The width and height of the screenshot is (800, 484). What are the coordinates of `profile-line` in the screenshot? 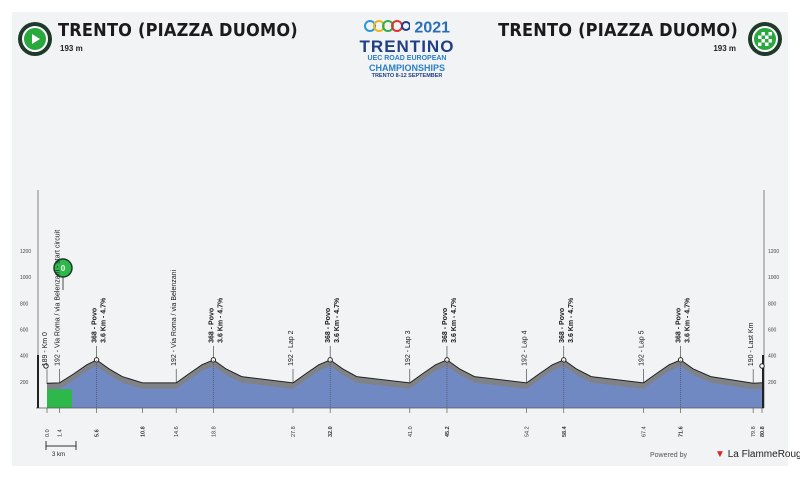 It's located at (404, 371).